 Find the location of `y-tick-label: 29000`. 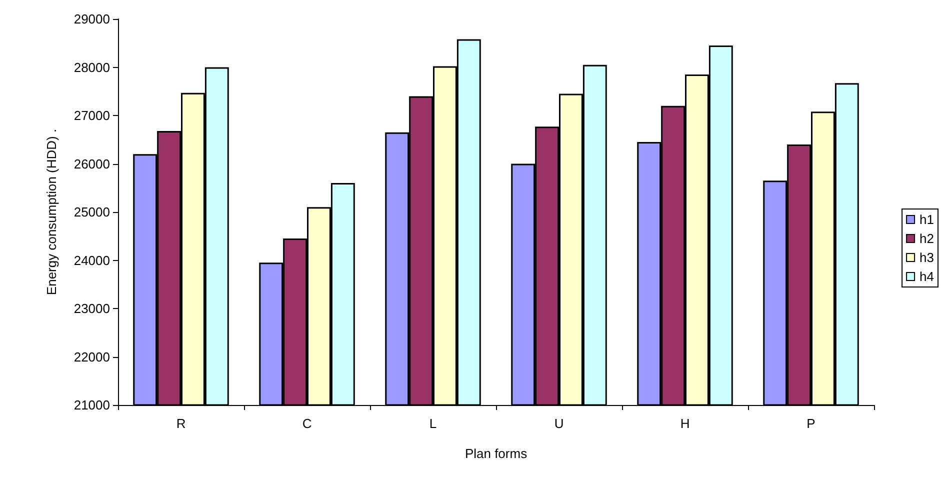

y-tick-label: 29000 is located at coordinates (92, 19).